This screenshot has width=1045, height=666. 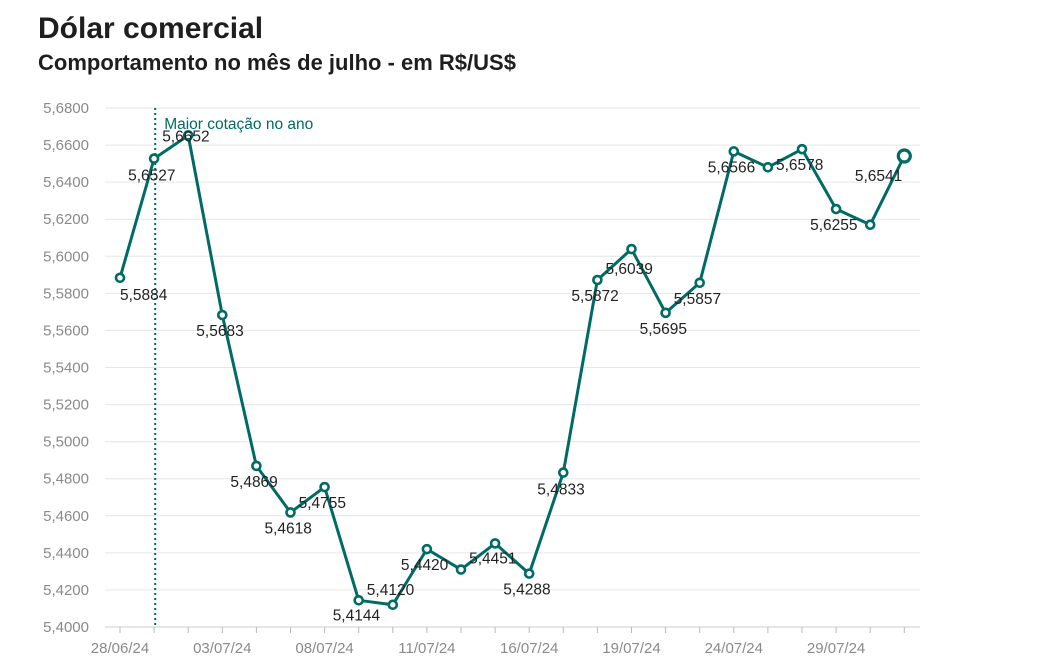 I want to click on data-label: 5,4288, so click(x=526, y=590).